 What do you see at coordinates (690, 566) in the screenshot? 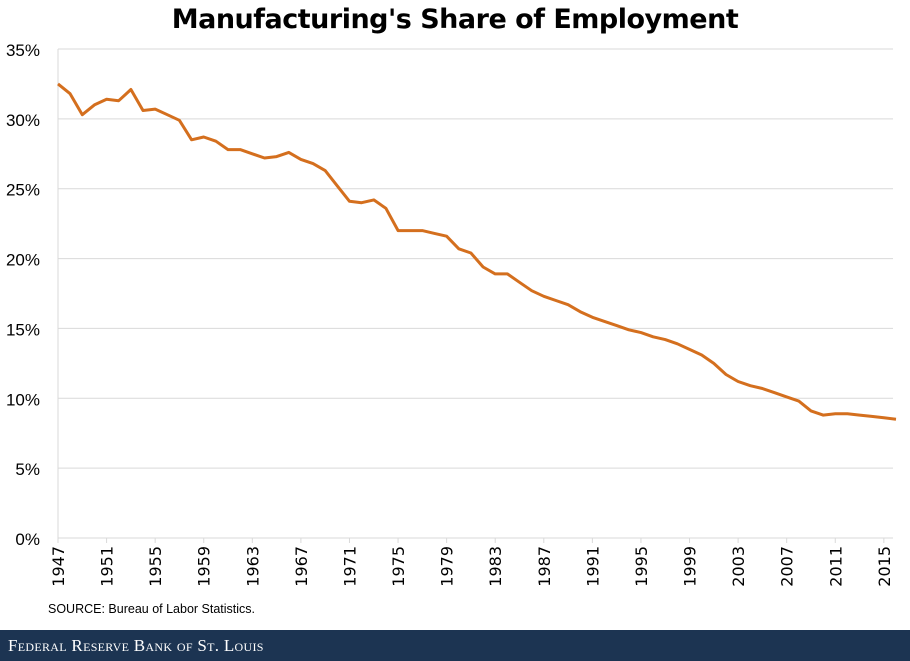
I see `x-tick-label: 1999` at bounding box center [690, 566].